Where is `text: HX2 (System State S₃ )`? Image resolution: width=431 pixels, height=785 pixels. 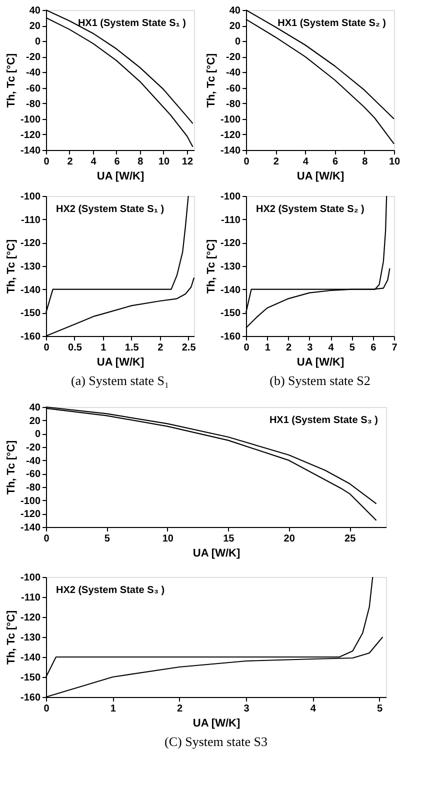 text: HX2 (System State S₃ ) is located at coordinates (110, 590).